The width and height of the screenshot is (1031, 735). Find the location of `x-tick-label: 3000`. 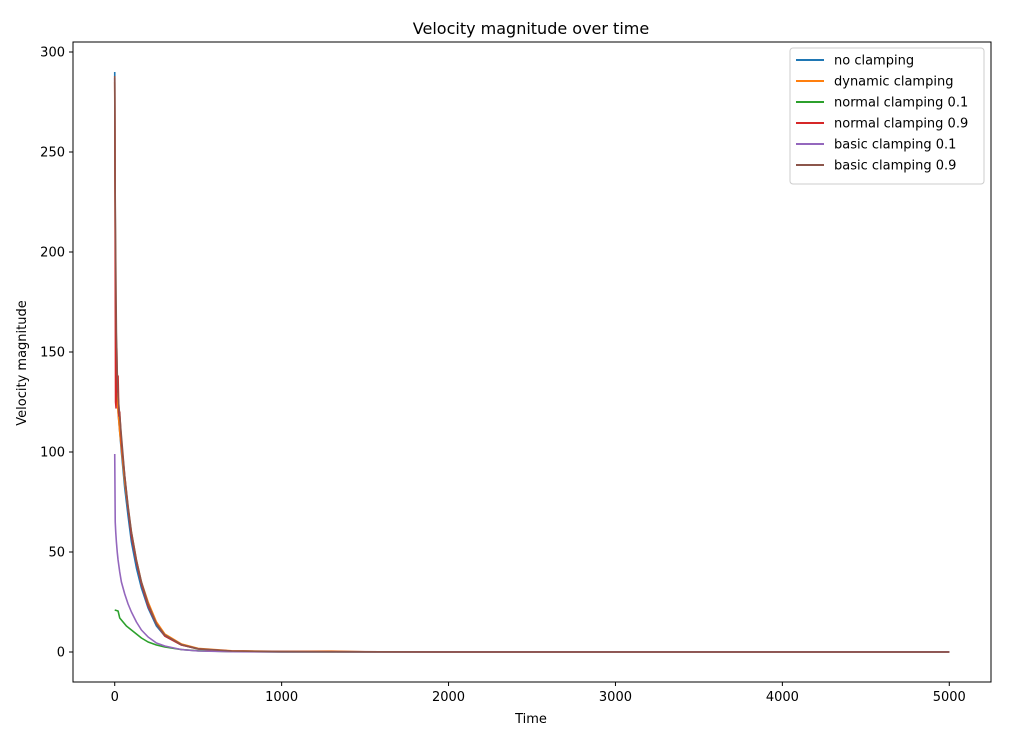

x-tick-label: 3000 is located at coordinates (615, 697).